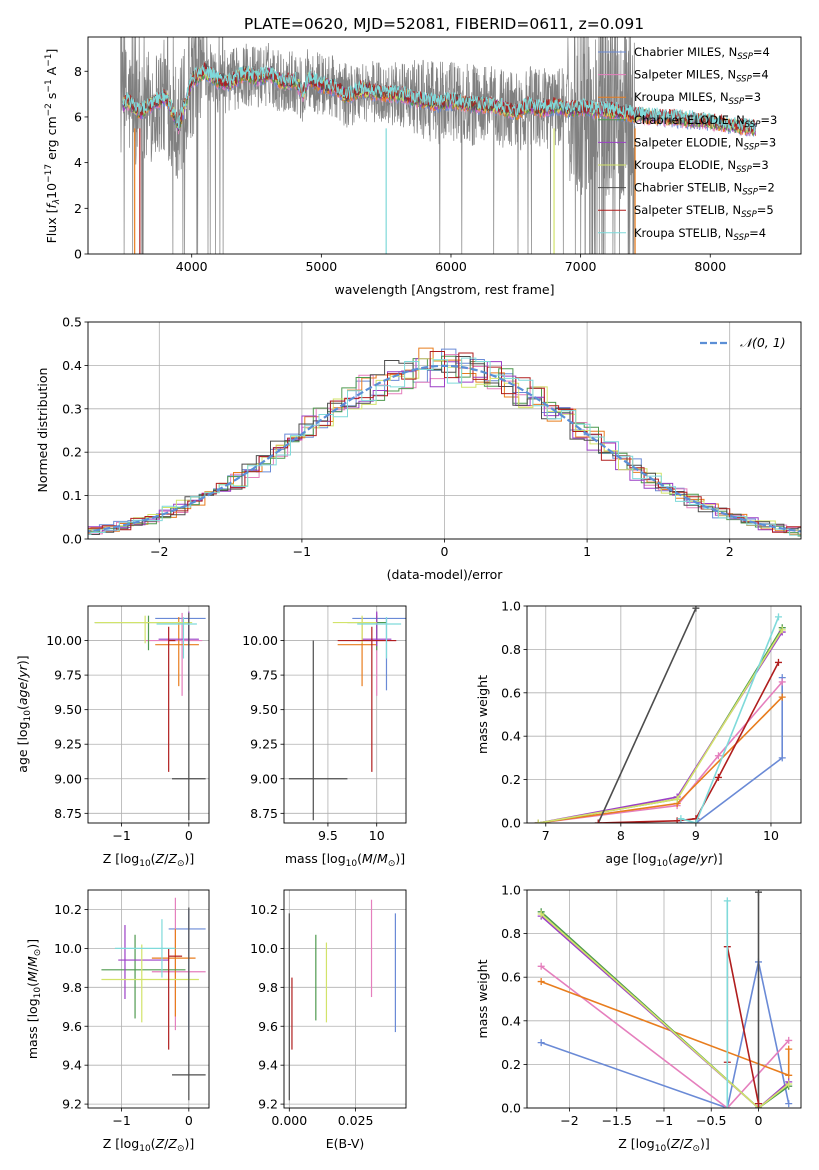  I want to click on series-line-chabrier-stelib, so click(647, 715).